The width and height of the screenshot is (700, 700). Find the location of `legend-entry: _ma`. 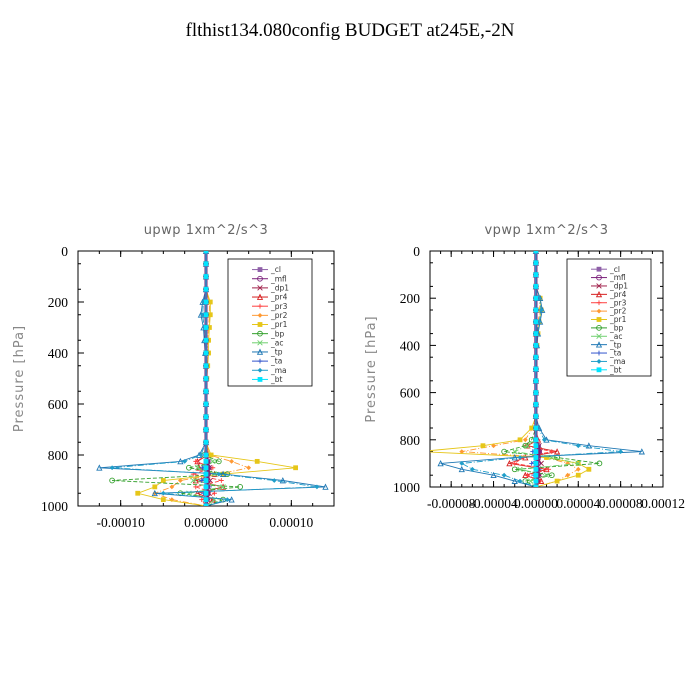

legend-entry: _ma is located at coordinates (617, 361).